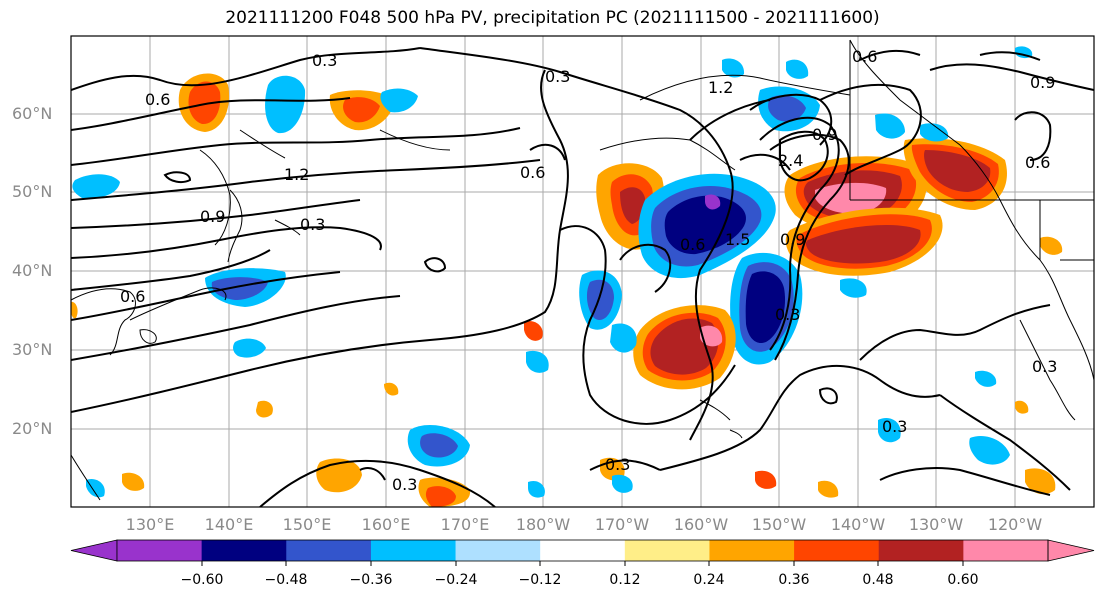 Image resolution: width=1105 pixels, height=601 pixels. What do you see at coordinates (709, 580) in the screenshot?
I see `colorbar-tick-label: 0.24` at bounding box center [709, 580].